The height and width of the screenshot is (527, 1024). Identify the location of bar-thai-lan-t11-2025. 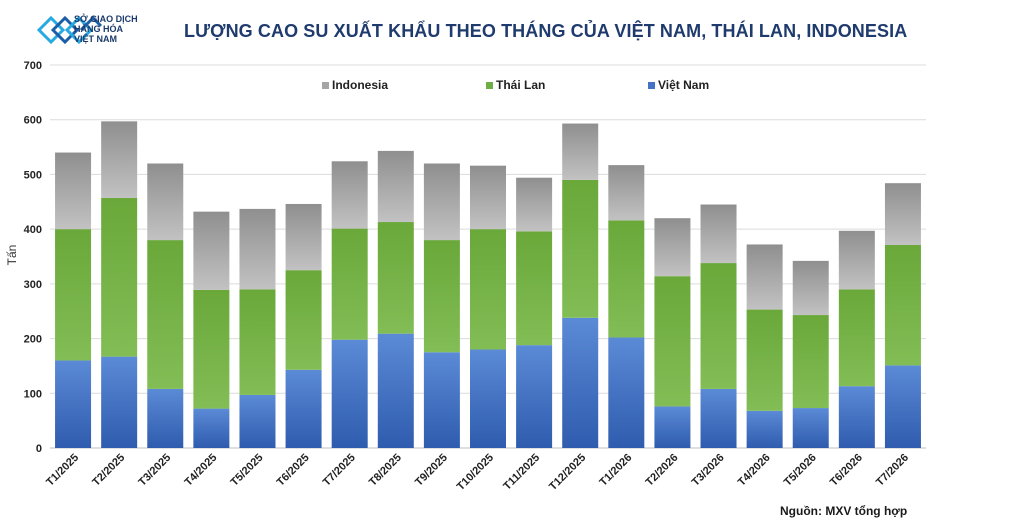
(534, 288).